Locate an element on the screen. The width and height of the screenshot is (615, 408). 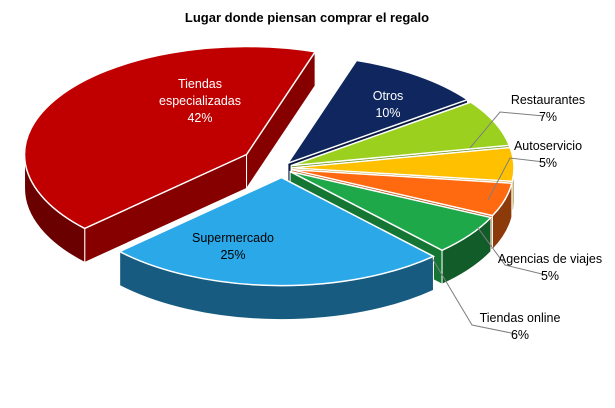
slice-value-label: 25% is located at coordinates (232, 255).